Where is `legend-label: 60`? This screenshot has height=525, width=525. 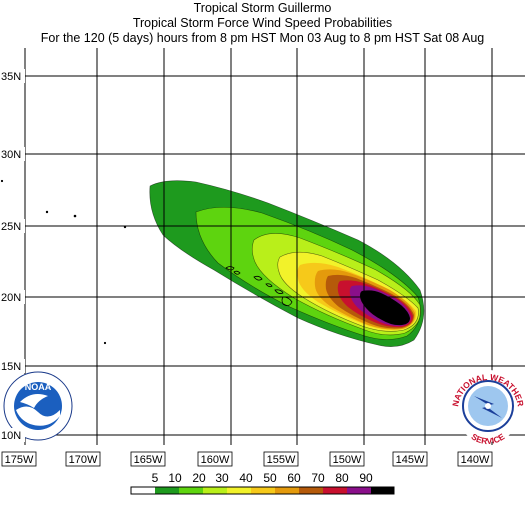 legend-label: 60 is located at coordinates (294, 478).